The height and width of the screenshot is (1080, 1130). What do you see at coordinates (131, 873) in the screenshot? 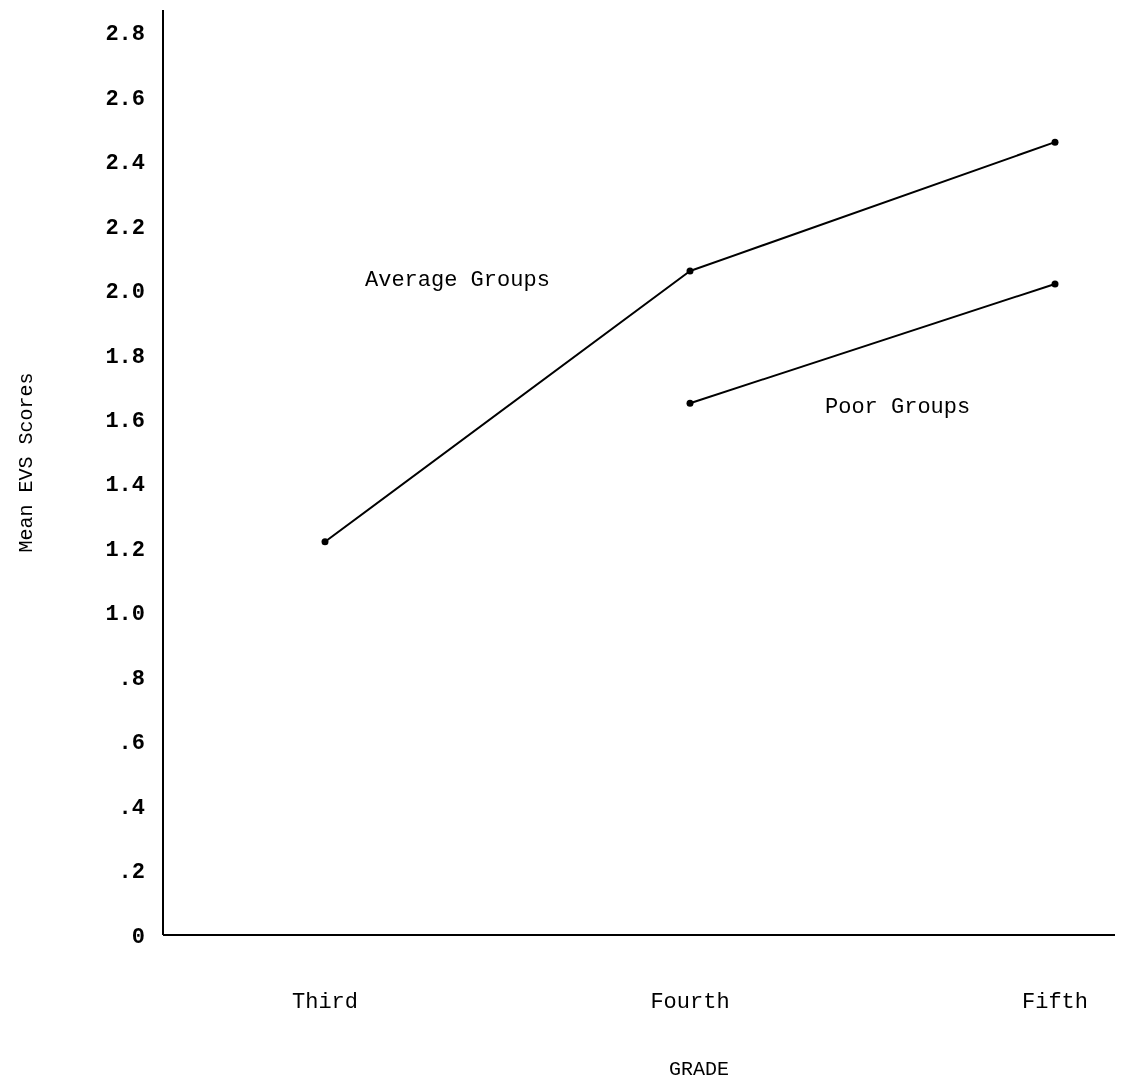
I see `y-tick-label: .2` at bounding box center [131, 873].